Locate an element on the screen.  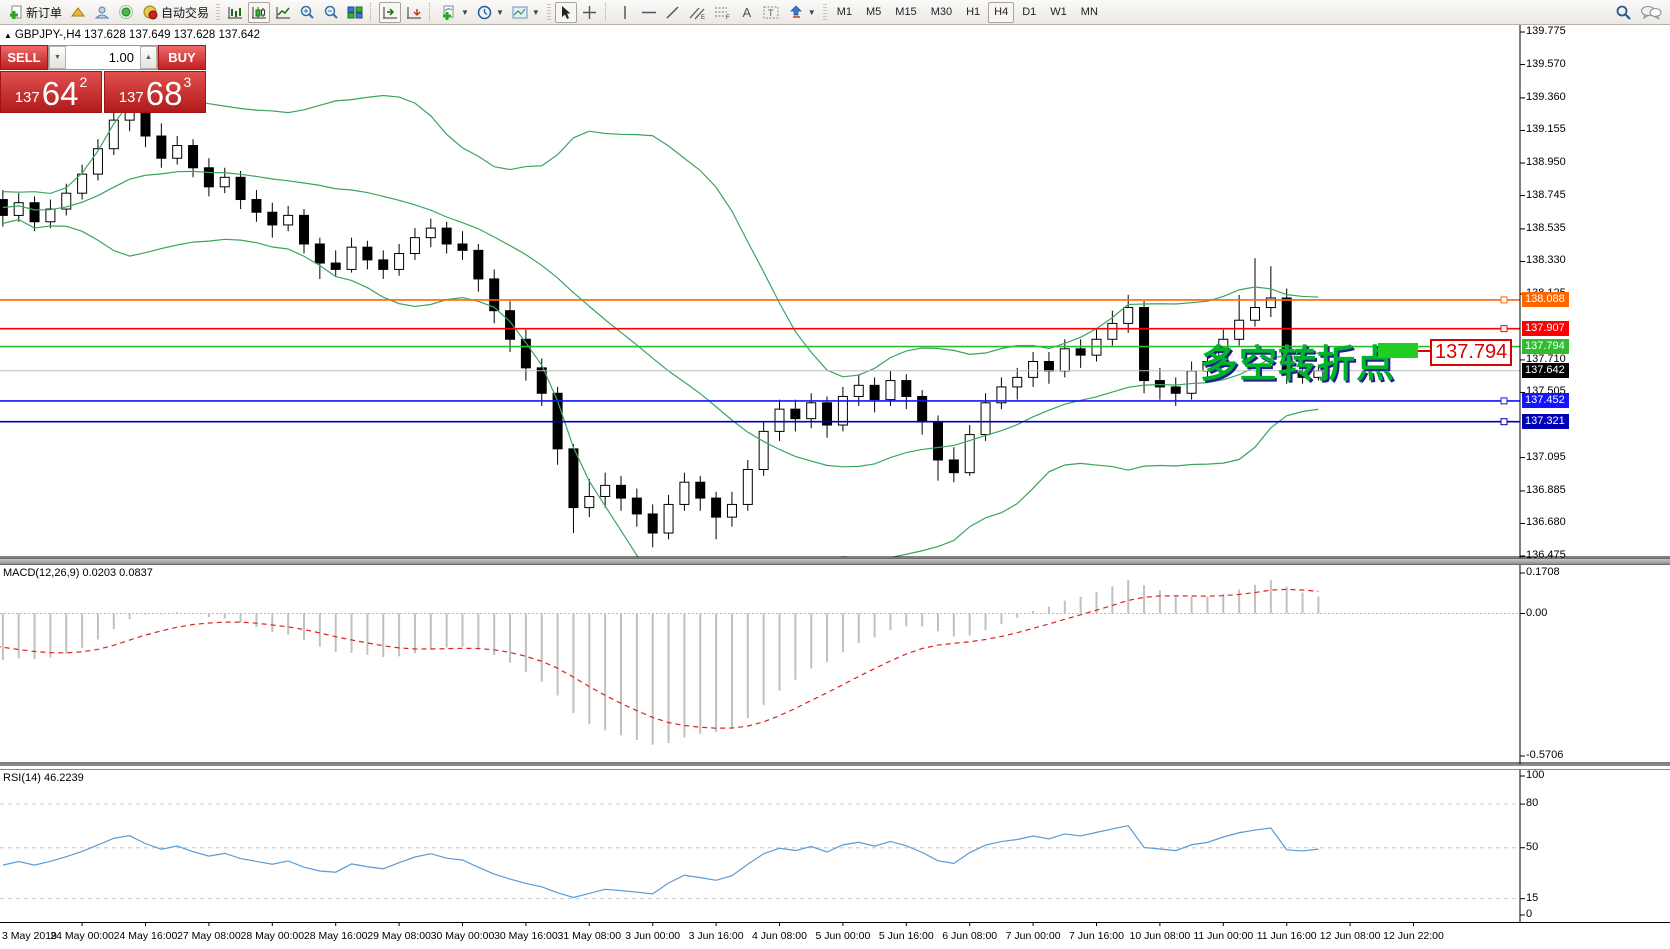
buy-price-button: 137 68 3 is located at coordinates (155, 92).